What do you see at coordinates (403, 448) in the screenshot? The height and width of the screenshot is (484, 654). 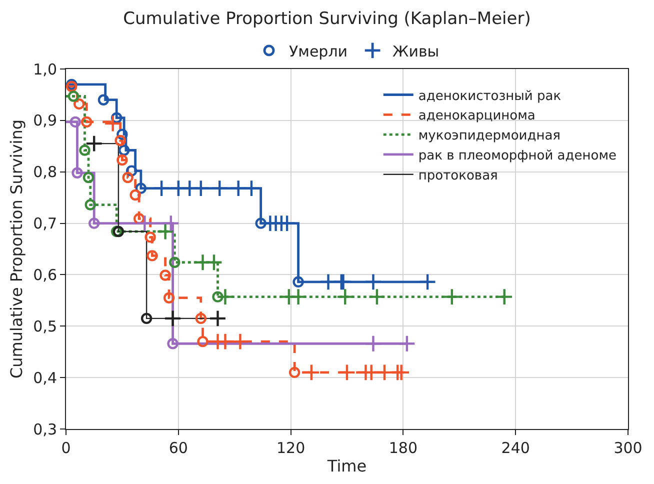 I see `x-tick-label: 180` at bounding box center [403, 448].